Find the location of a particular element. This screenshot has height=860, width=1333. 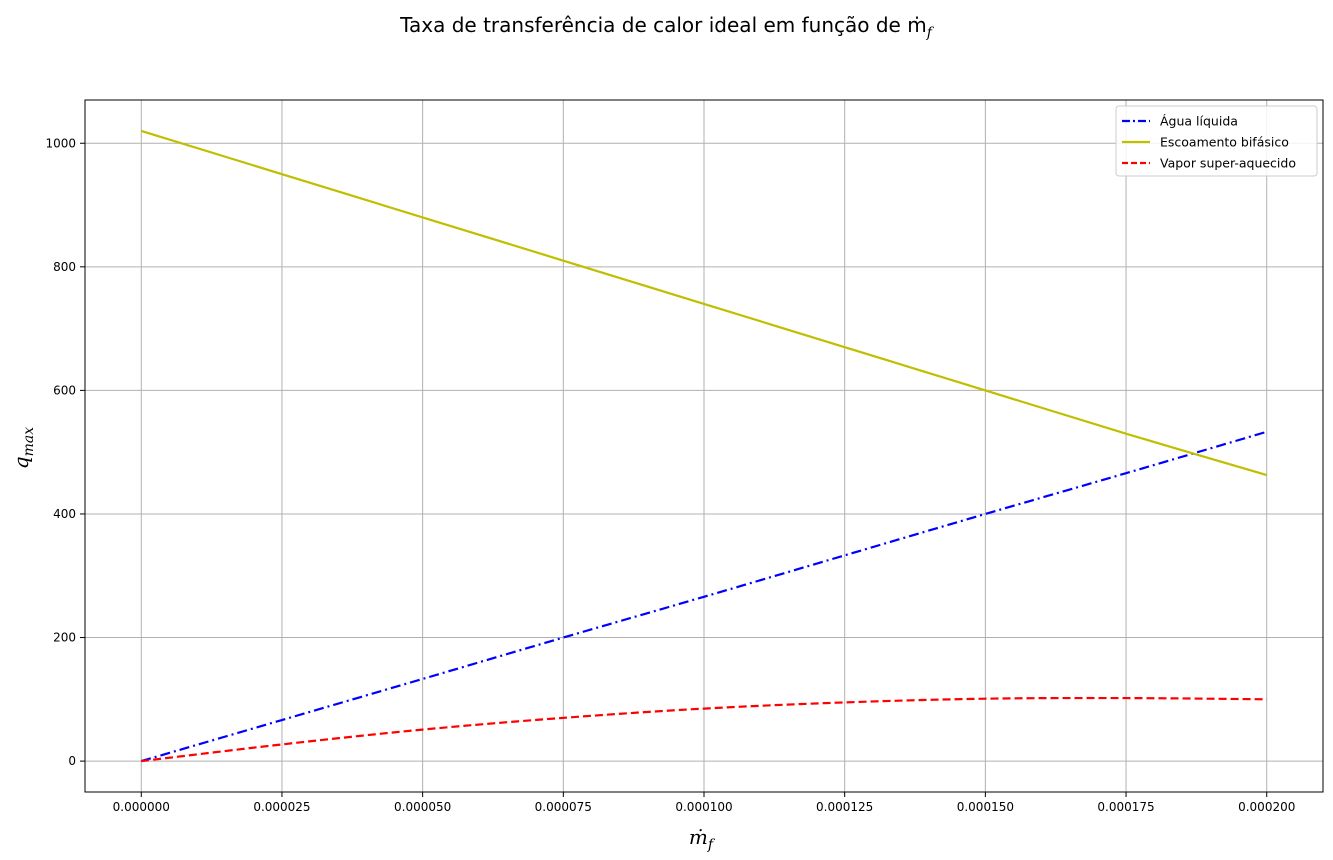

x-axis-label: ṁf is located at coordinates (702, 839).